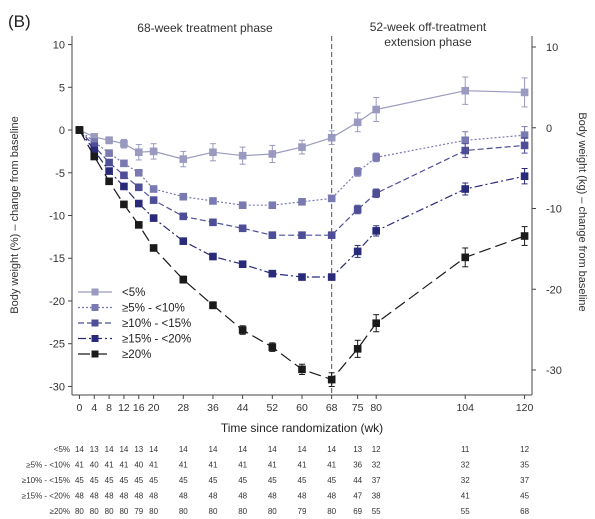 This screenshot has width=595, height=519. I want to click on at-risk-count: 13, so click(94, 449).